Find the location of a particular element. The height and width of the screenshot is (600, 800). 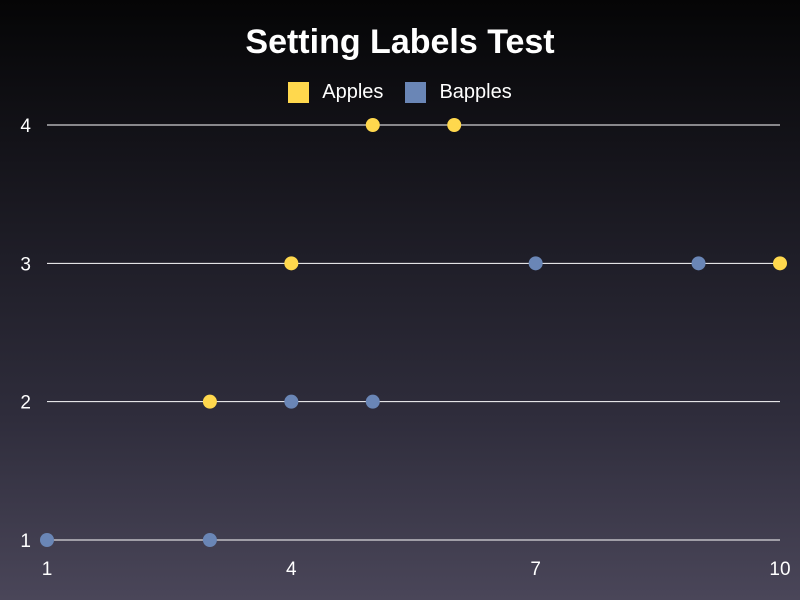

y-tick-label-2: 2 is located at coordinates (25, 403).